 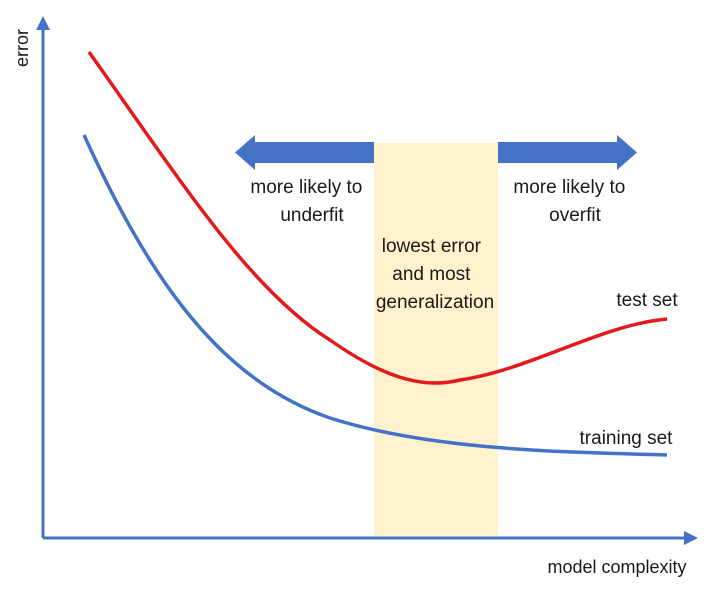 What do you see at coordinates (567, 152) in the screenshot?
I see `right-arrow` at bounding box center [567, 152].